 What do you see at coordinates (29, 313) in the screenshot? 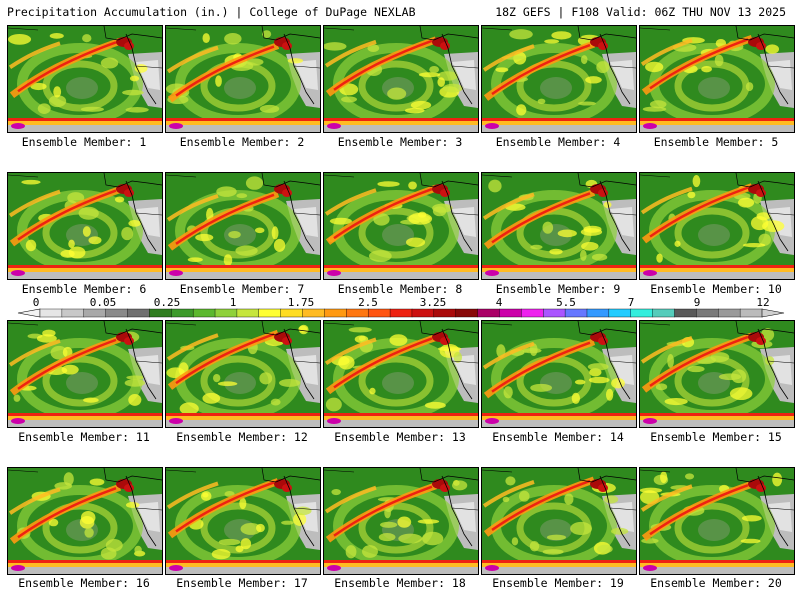
I see `colorbar-left-arrow` at bounding box center [29, 313].